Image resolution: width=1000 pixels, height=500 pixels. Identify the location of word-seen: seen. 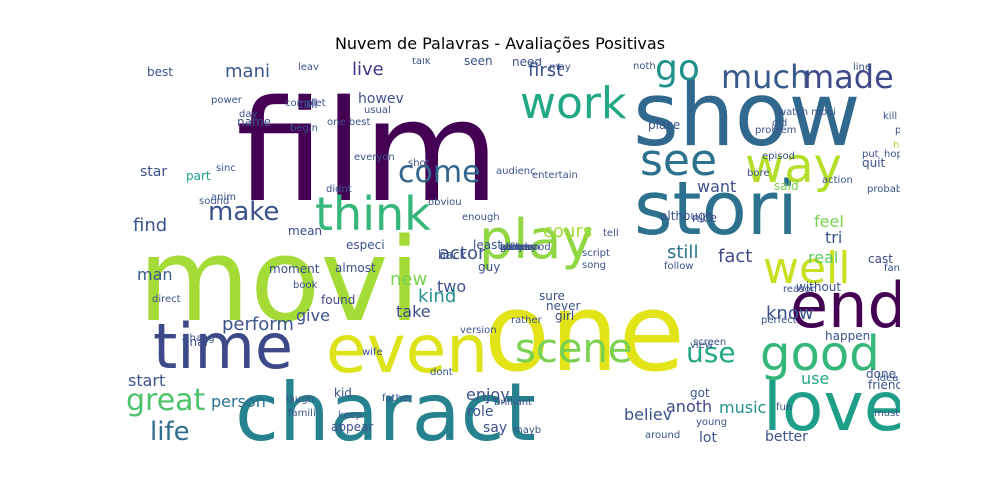
(478, 61).